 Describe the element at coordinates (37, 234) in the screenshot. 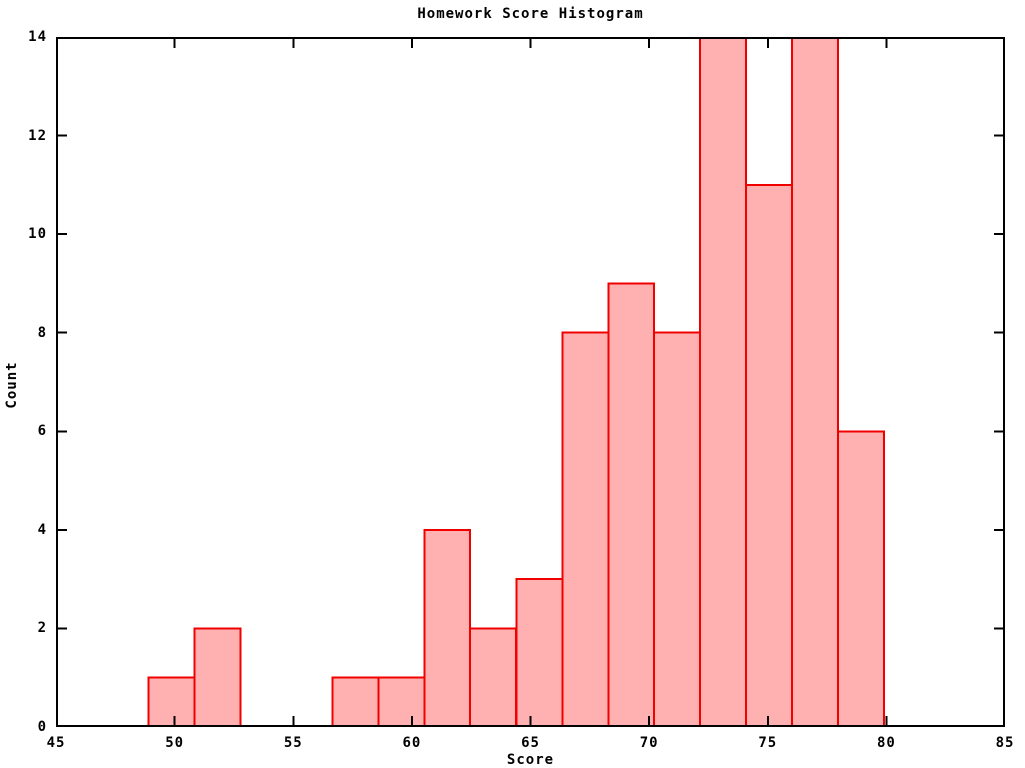

I see `y-tick-label: 10` at that location.